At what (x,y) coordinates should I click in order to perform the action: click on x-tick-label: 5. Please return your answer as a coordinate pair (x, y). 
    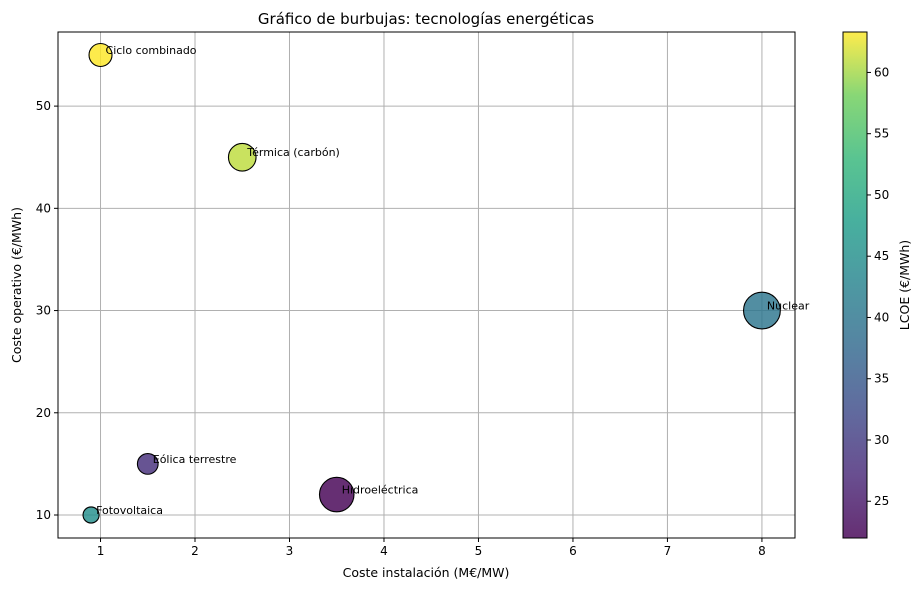
    Looking at the image, I should click on (479, 551).